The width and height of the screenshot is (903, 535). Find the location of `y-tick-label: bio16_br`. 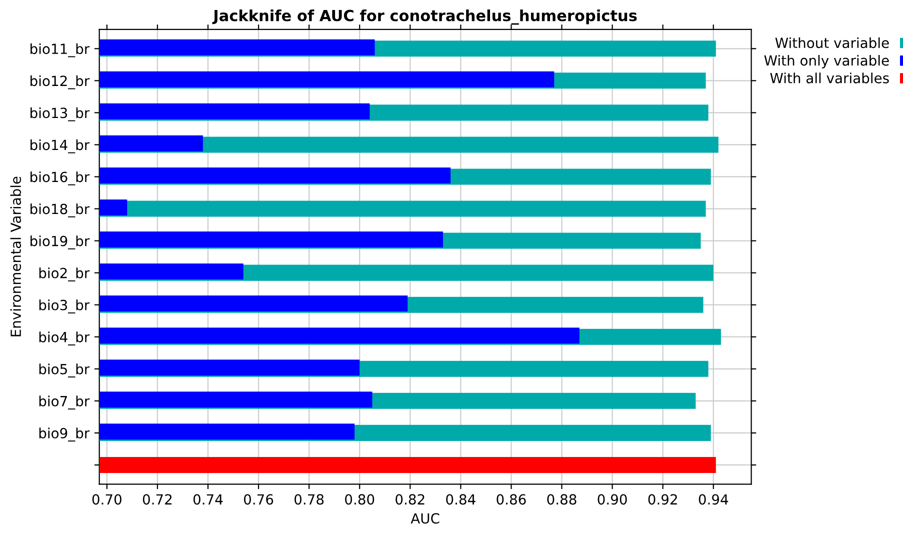

y-tick-label: bio16_br is located at coordinates (60, 178).